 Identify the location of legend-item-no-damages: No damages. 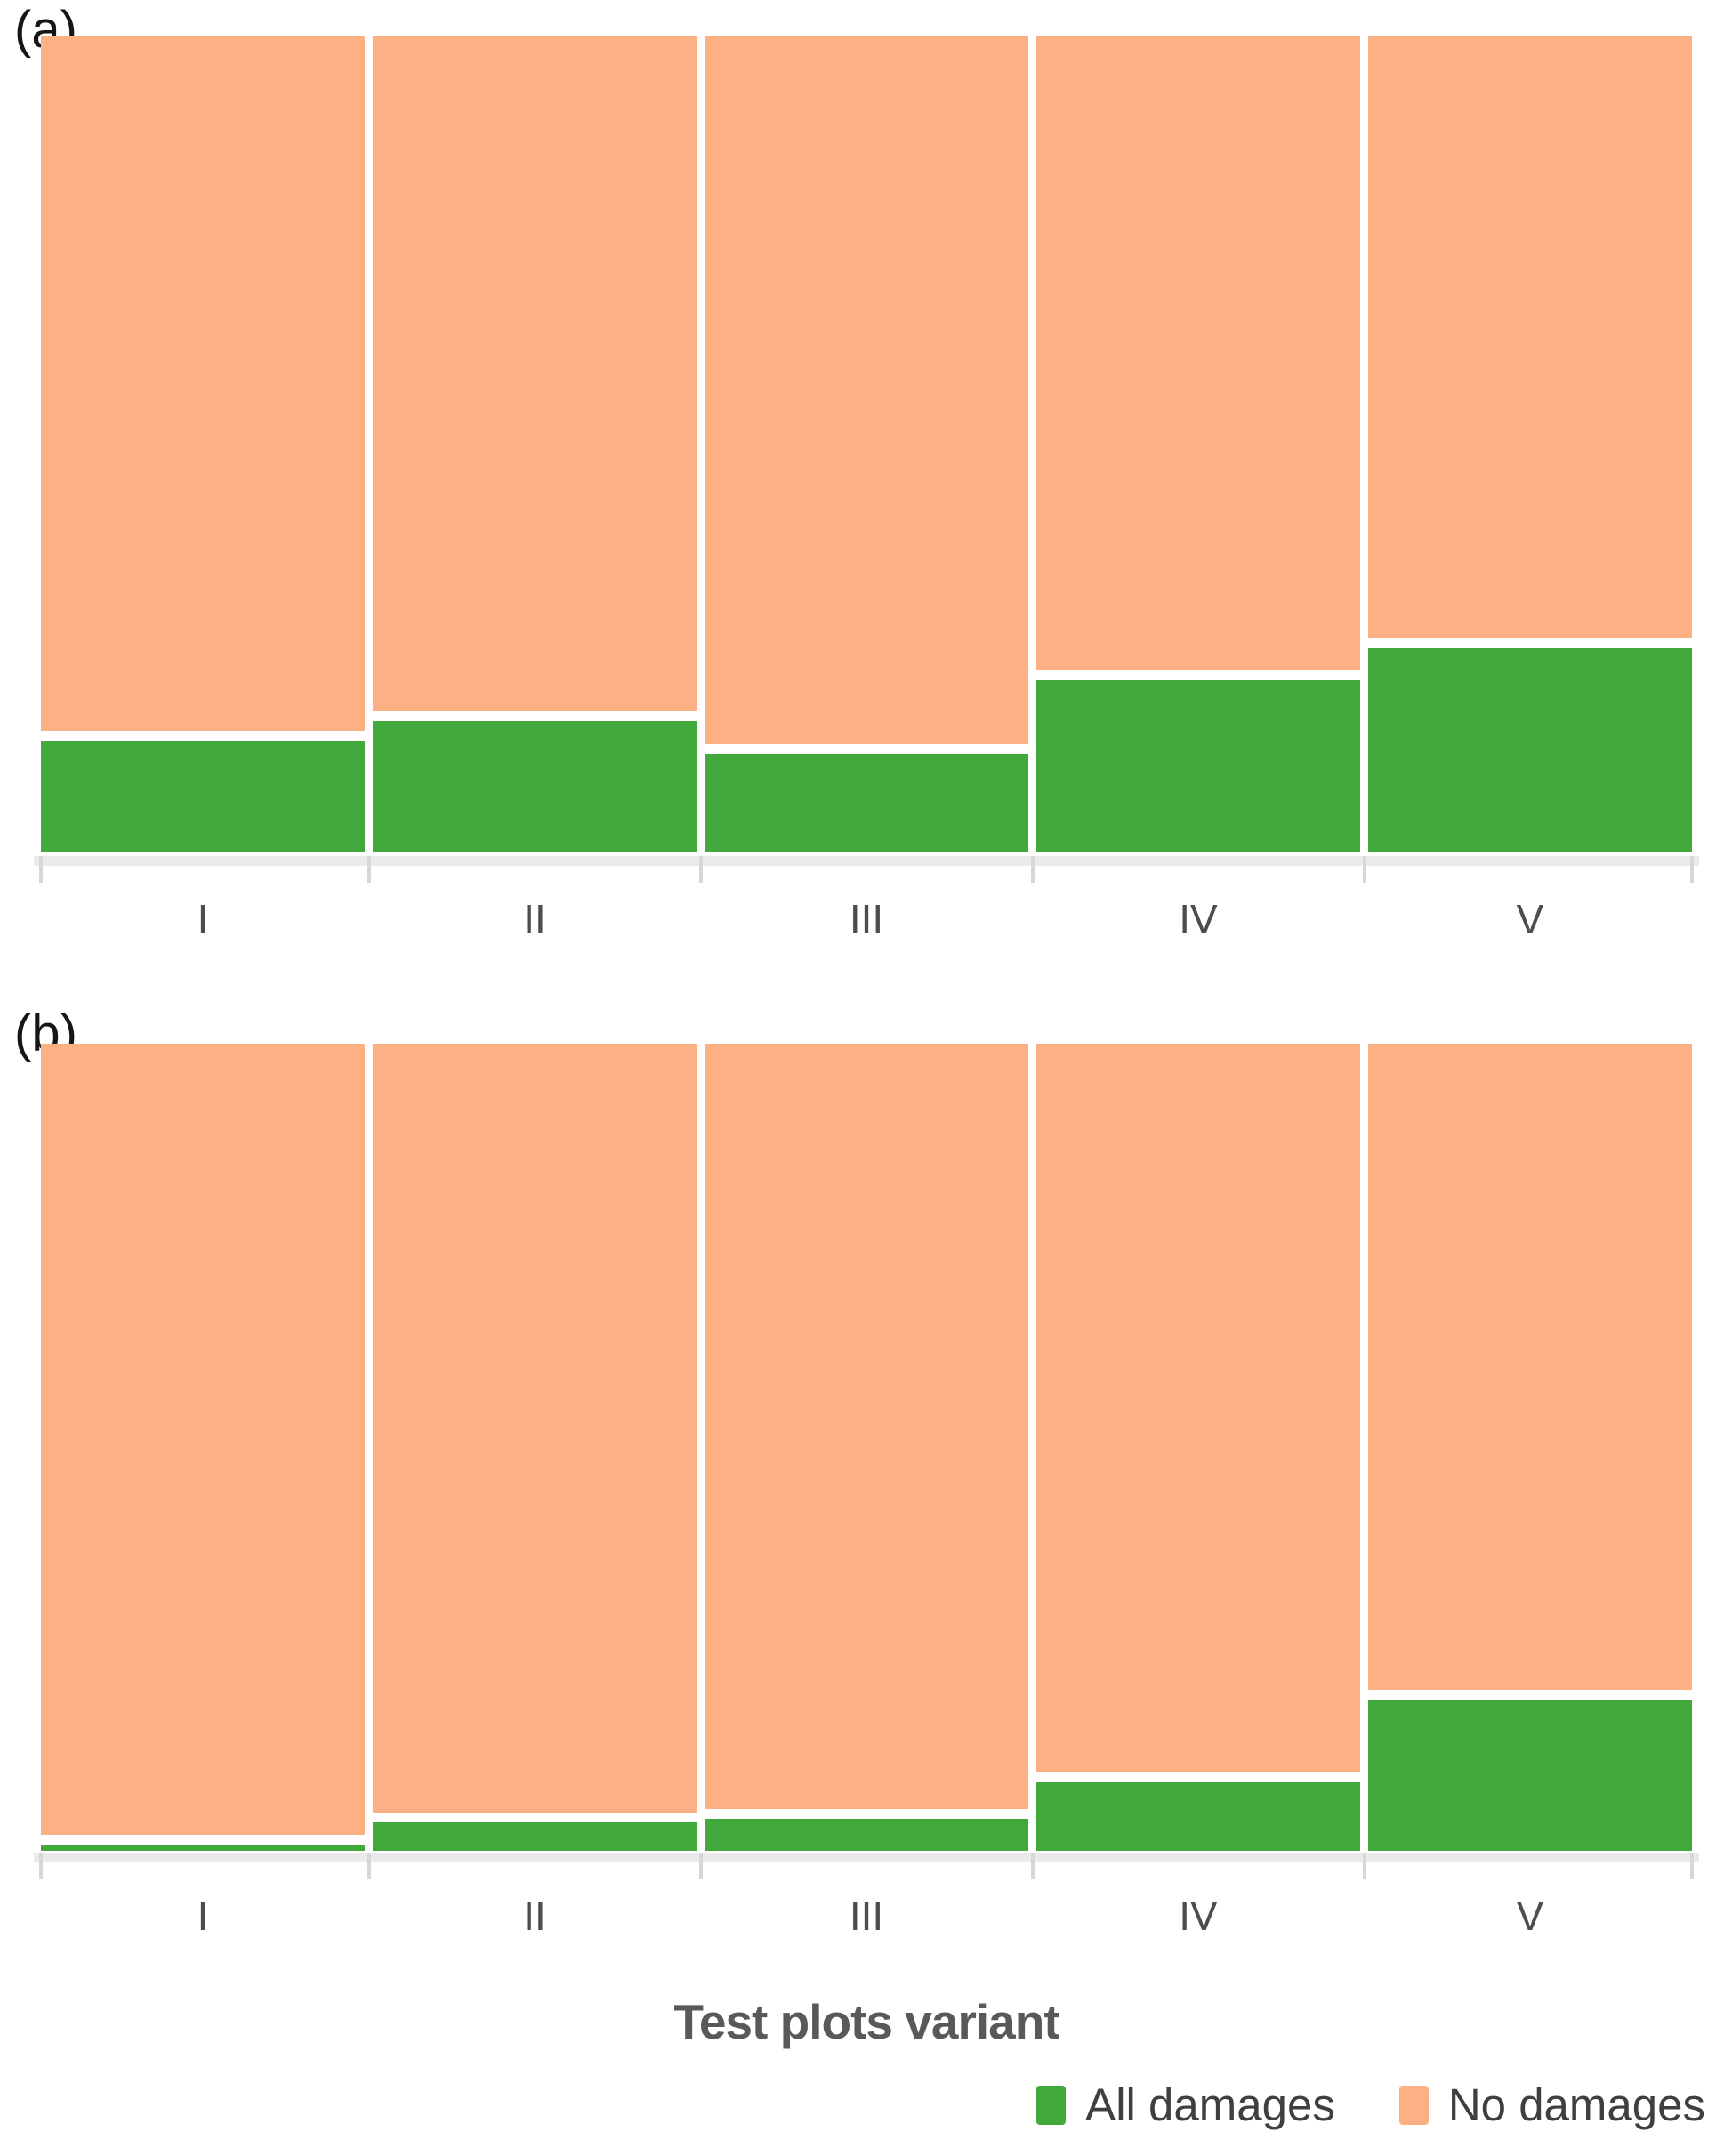
(1552, 2105).